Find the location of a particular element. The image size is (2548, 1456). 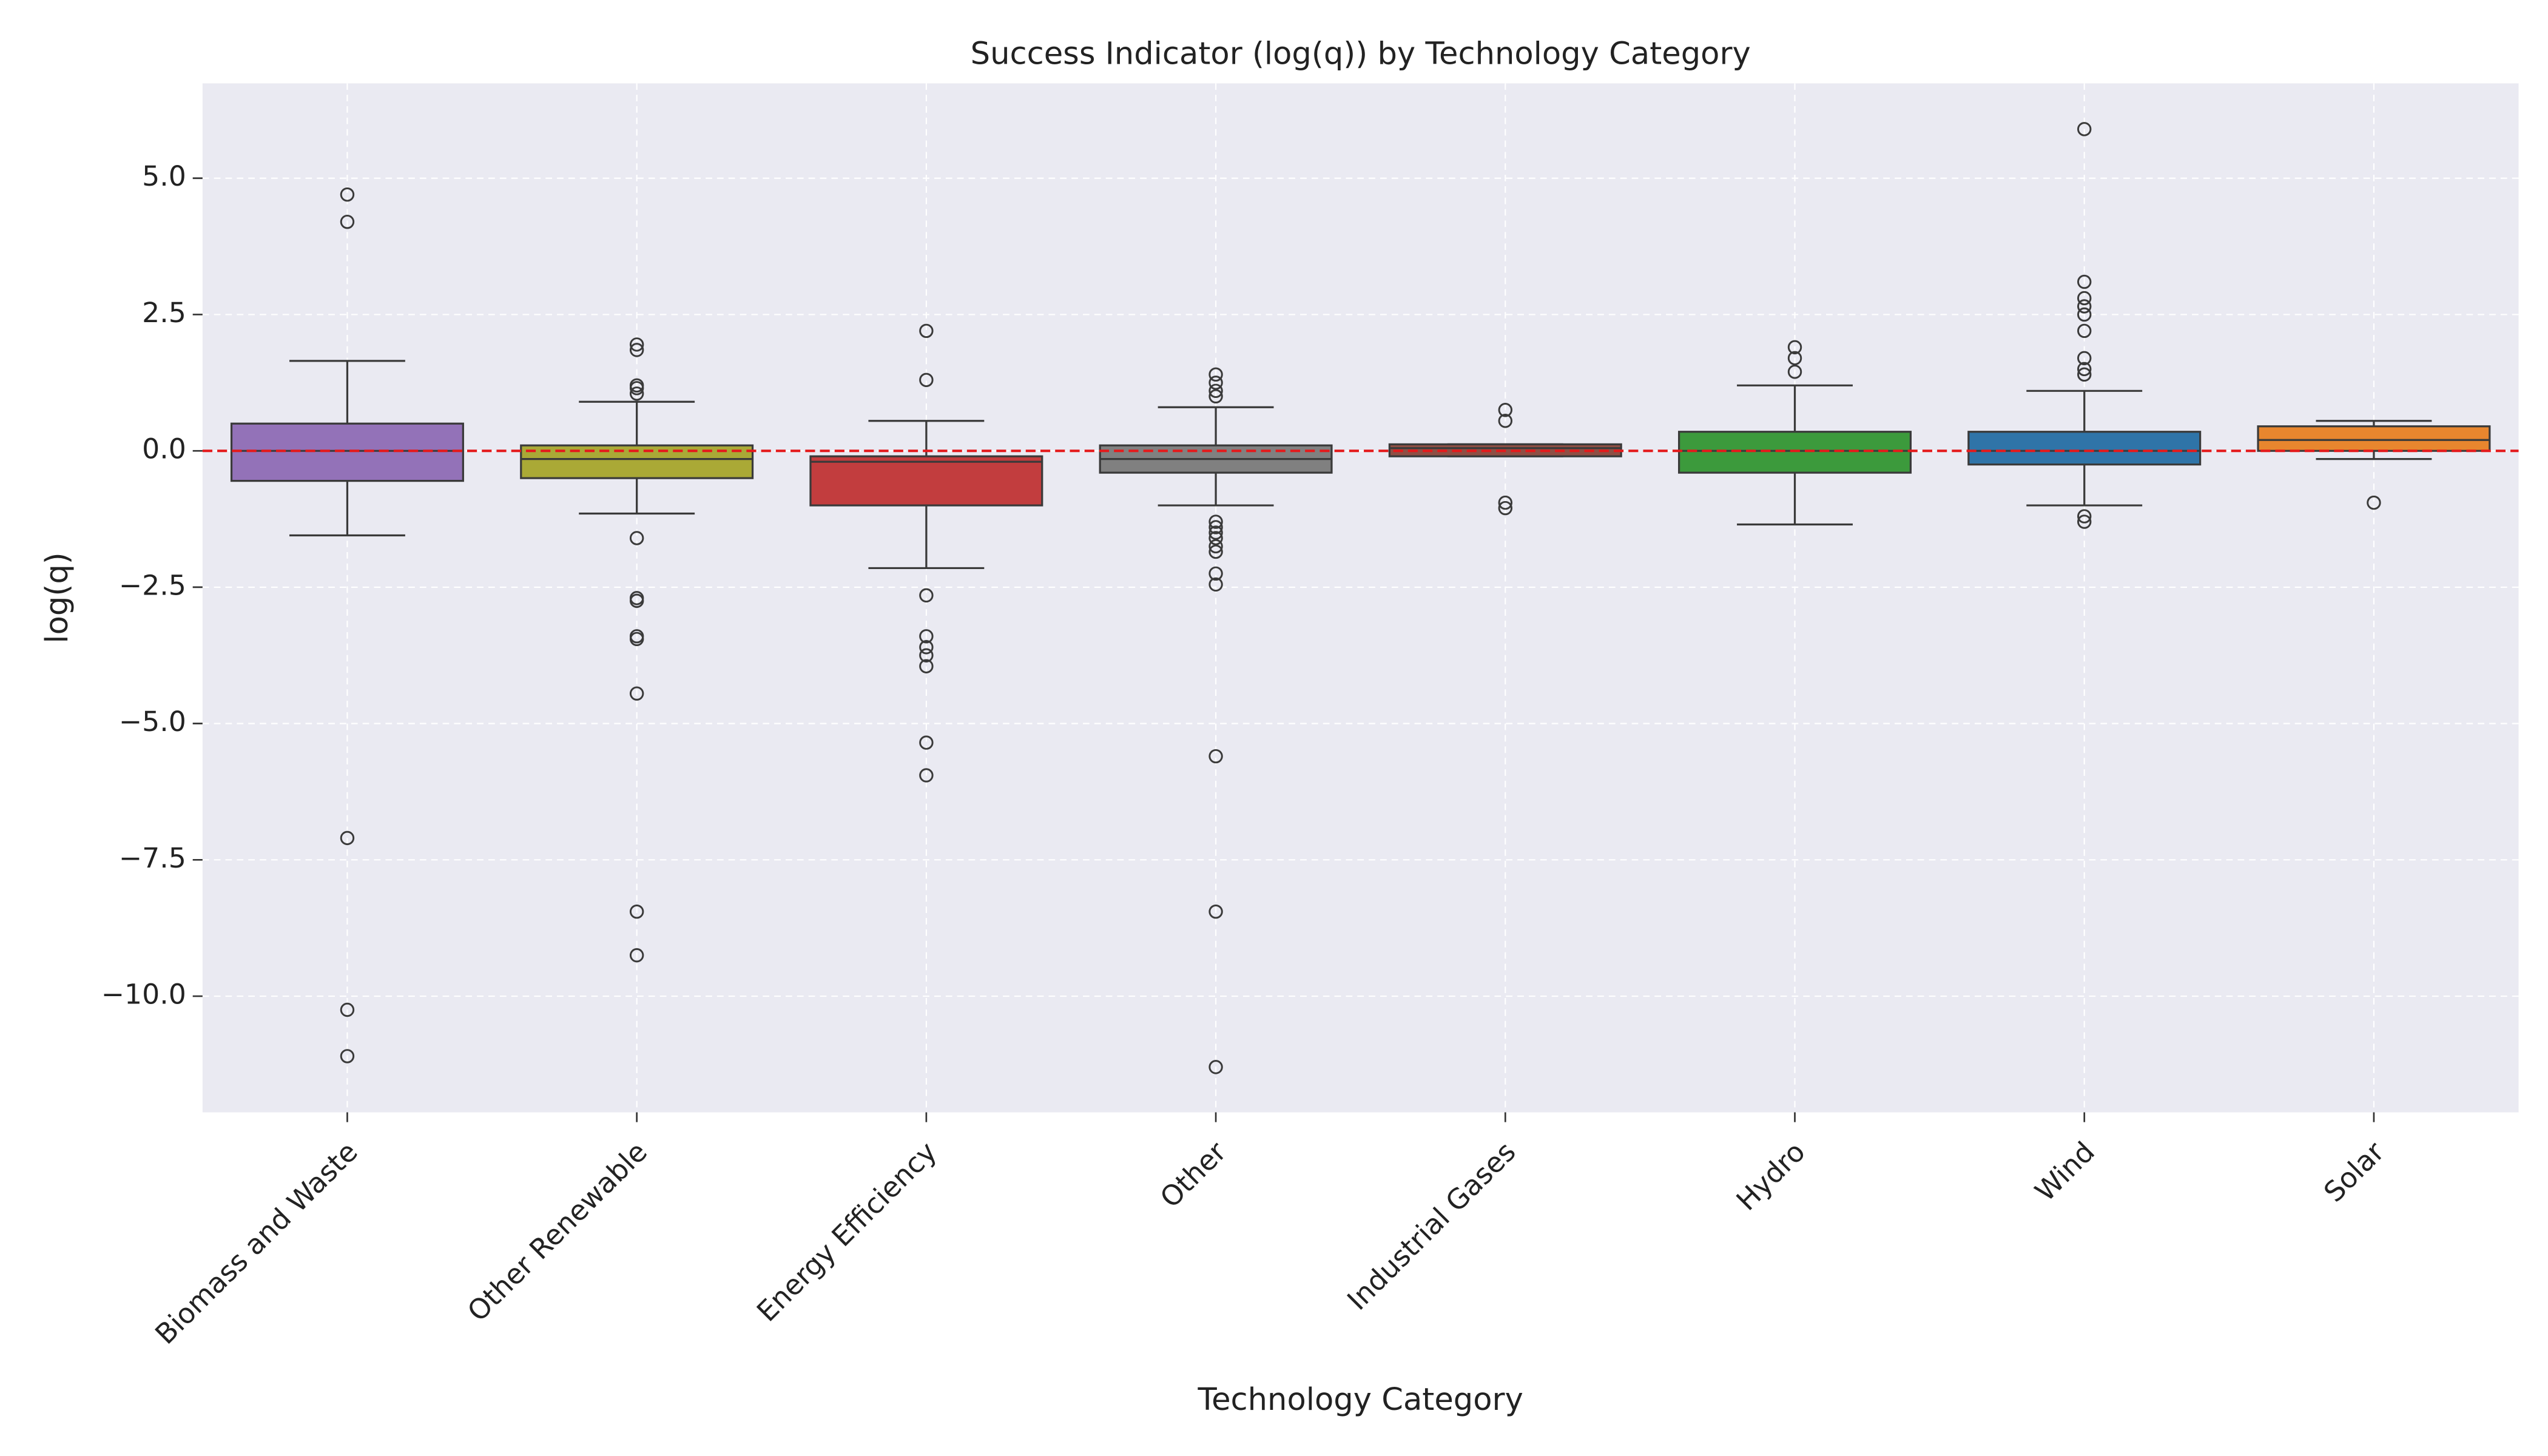

x-tick-label: Solar is located at coordinates (2353, 1172).